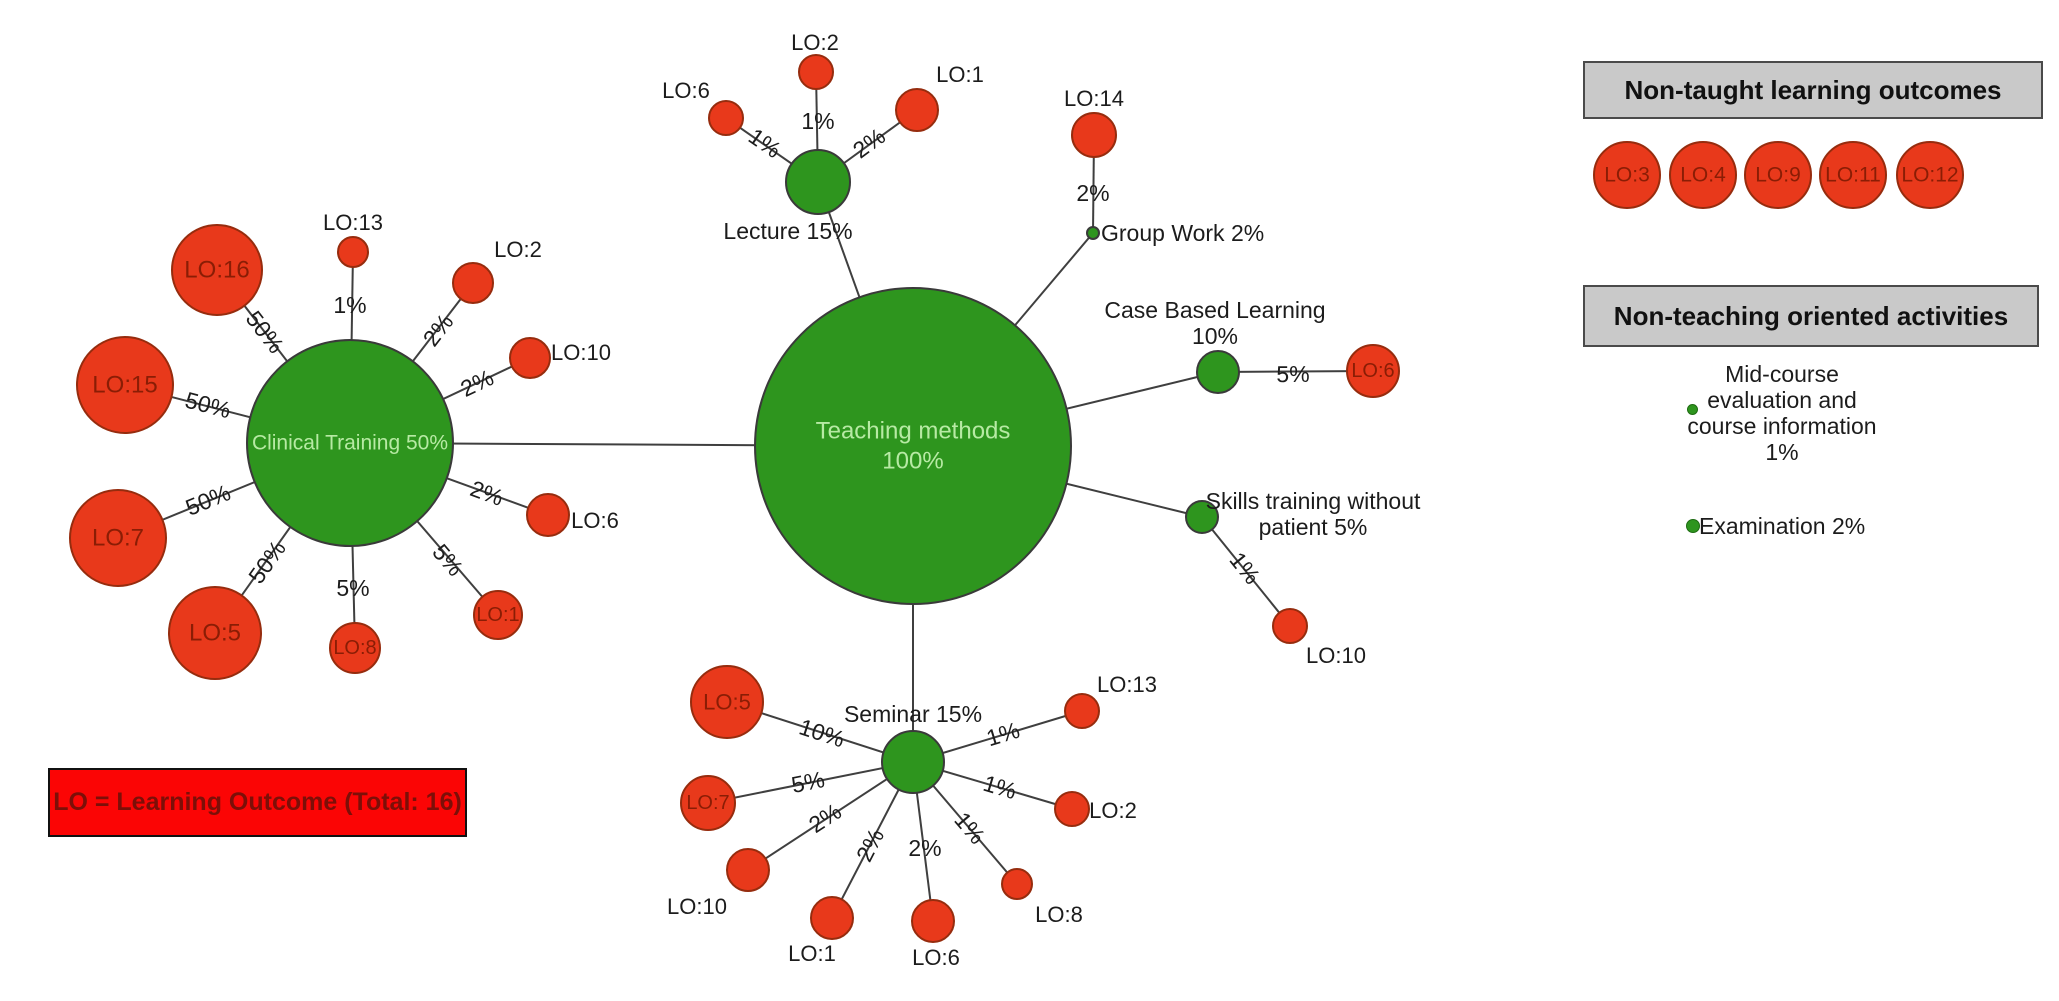 The image size is (2059, 1001). I want to click on node-g_lo14, so click(1094, 135).